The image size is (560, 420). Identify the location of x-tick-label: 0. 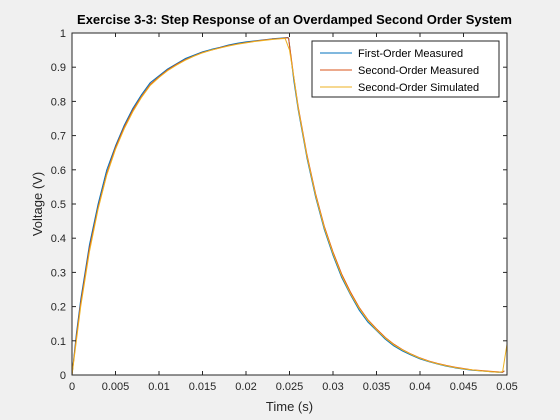
(72, 387).